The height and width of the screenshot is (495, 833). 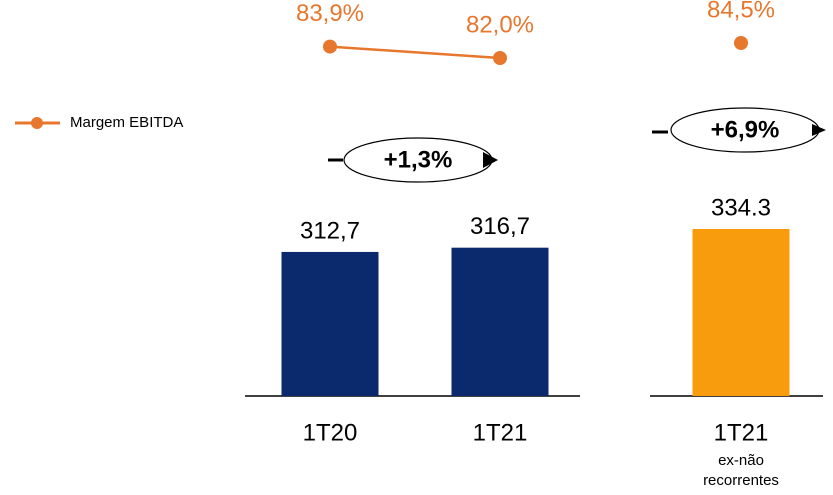 What do you see at coordinates (741, 11) in the screenshot?
I see `margin-label: 84,5%` at bounding box center [741, 11].